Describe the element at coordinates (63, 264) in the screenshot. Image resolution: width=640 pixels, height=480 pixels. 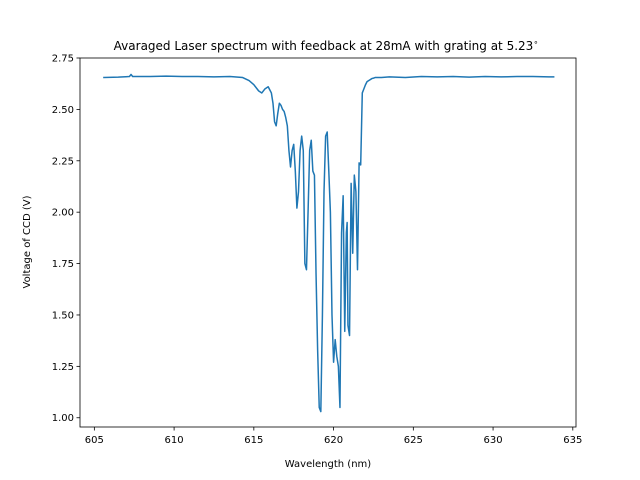
I see `y-tick-label: 1.75` at that location.